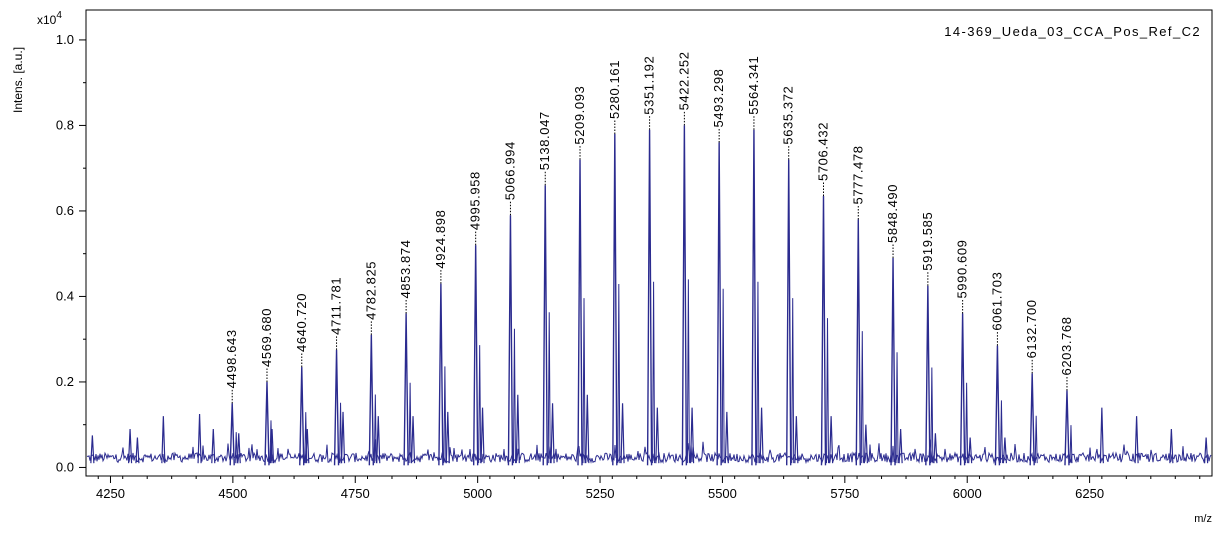  What do you see at coordinates (822, 151) in the screenshot?
I see `peak-label: 5706.432` at bounding box center [822, 151].